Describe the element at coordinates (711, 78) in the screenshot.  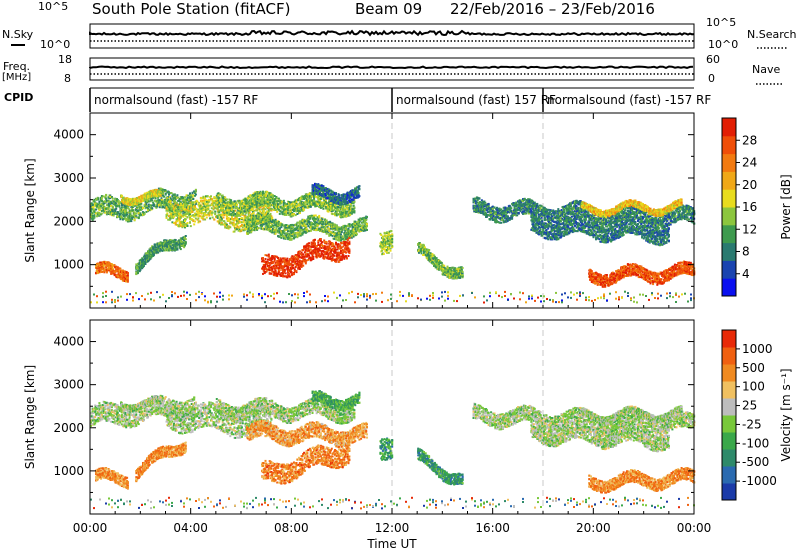
I see `nave-tick-bottom: 0` at that location.